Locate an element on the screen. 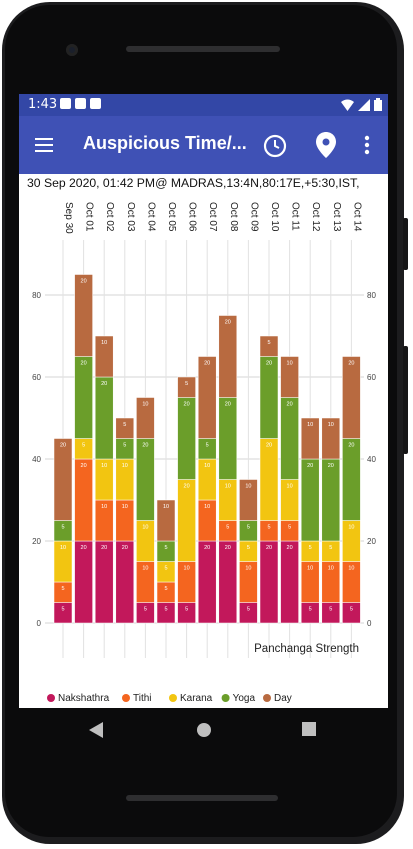 This screenshot has width=413, height=849. data-label-yoga-9: 5 is located at coordinates (248, 528).